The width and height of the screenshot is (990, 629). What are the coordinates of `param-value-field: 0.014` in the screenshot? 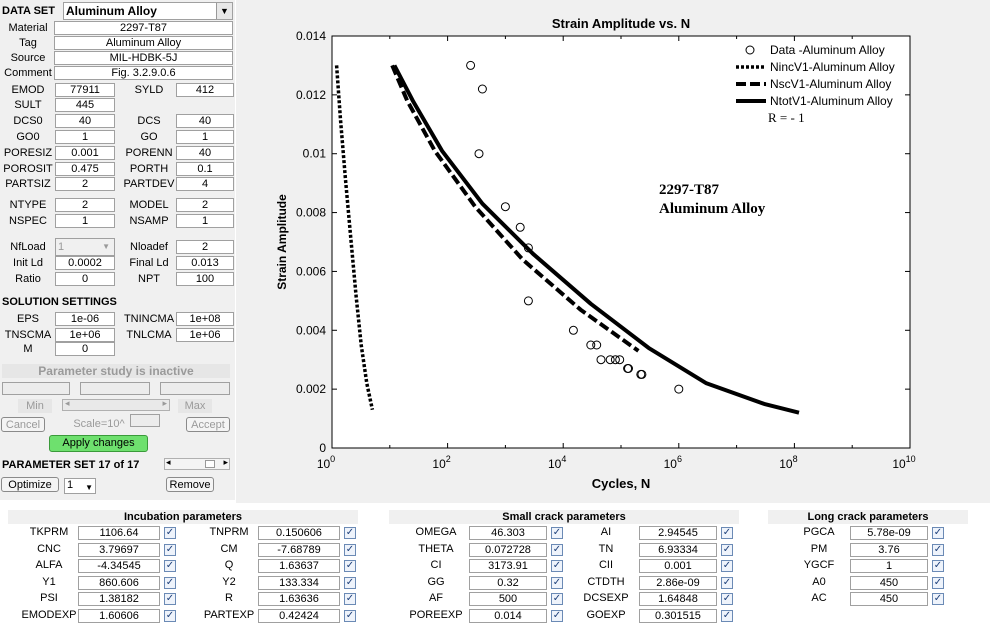 It's located at (508, 615).